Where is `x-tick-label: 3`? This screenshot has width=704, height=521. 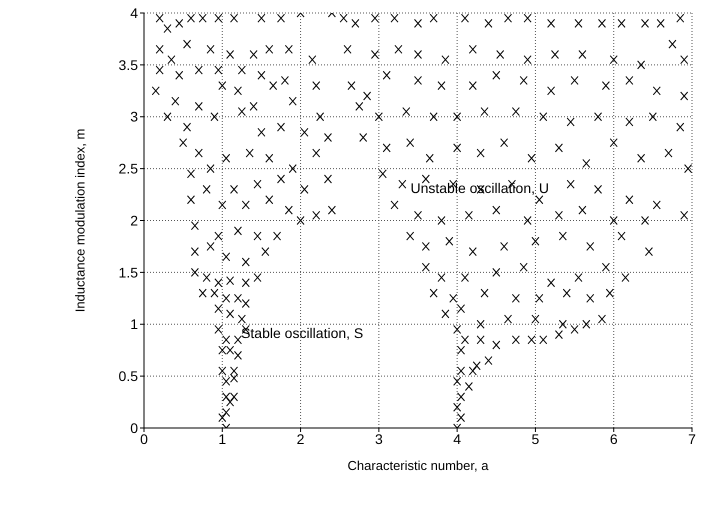 x-tick-label: 3 is located at coordinates (378, 438).